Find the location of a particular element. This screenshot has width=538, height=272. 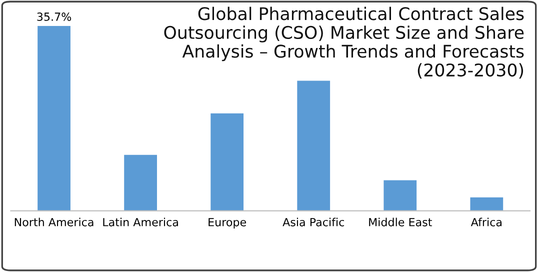

x-tick-label: Africa is located at coordinates (486, 222).